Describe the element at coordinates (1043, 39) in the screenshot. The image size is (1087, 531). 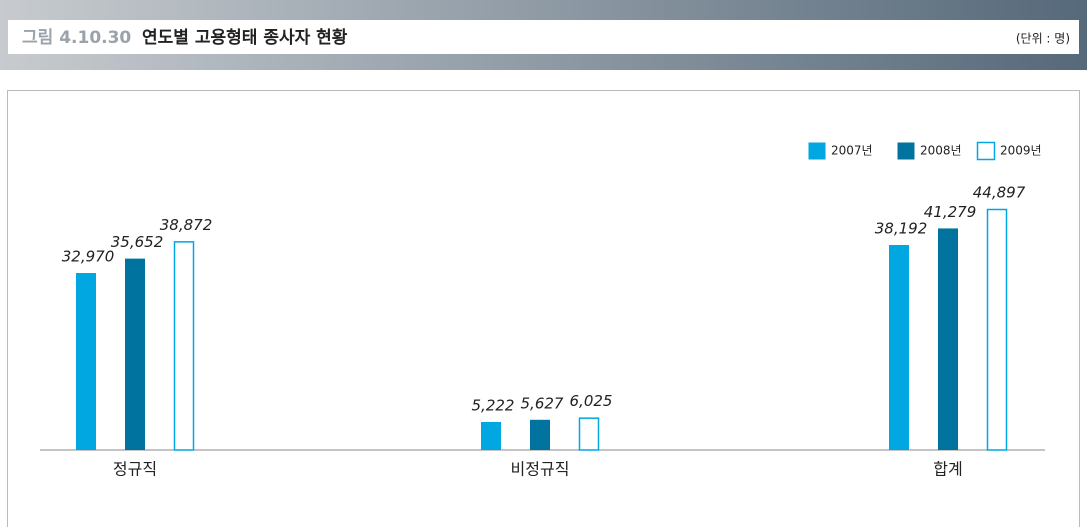
I see `unit-label: (단위 : 명)` at that location.